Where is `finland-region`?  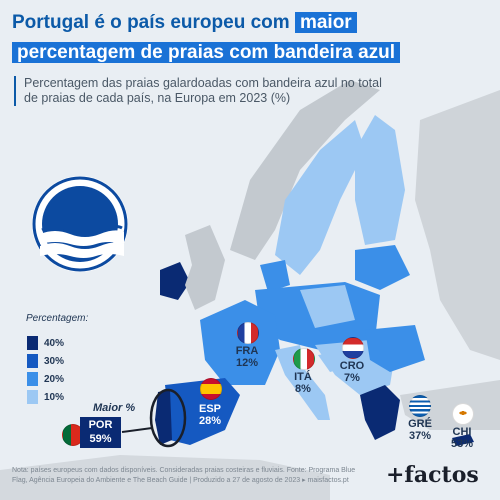
finland-region is located at coordinates (380, 180).